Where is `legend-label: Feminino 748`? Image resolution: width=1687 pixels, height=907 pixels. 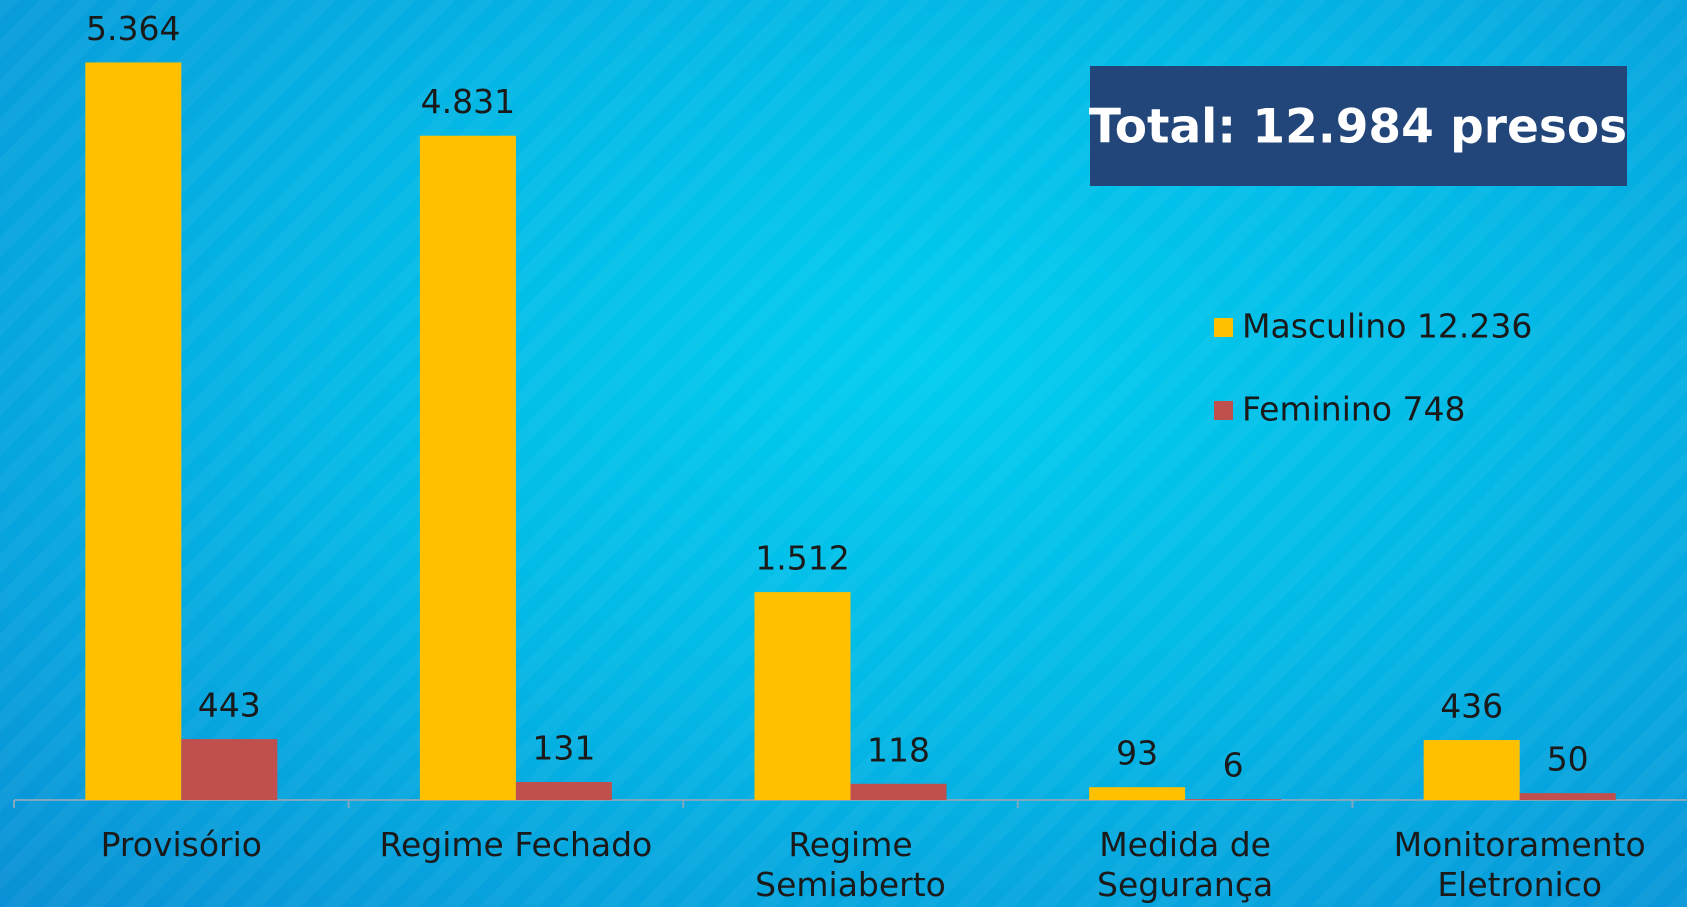 legend-label: Feminino 748 is located at coordinates (1353, 409).